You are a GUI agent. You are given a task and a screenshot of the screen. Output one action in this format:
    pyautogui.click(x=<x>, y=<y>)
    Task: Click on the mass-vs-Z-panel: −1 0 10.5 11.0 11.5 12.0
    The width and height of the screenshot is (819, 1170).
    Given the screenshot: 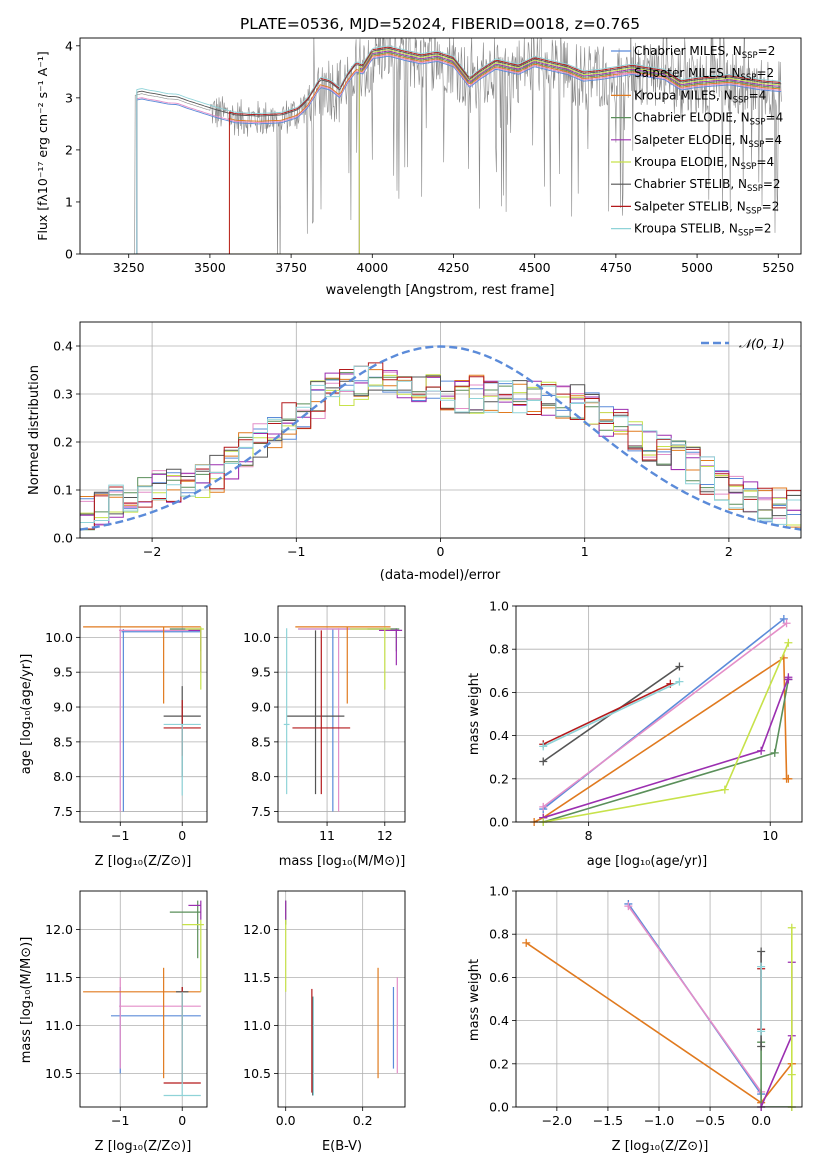 What is the action you would take?
    pyautogui.click(x=126, y=1009)
    